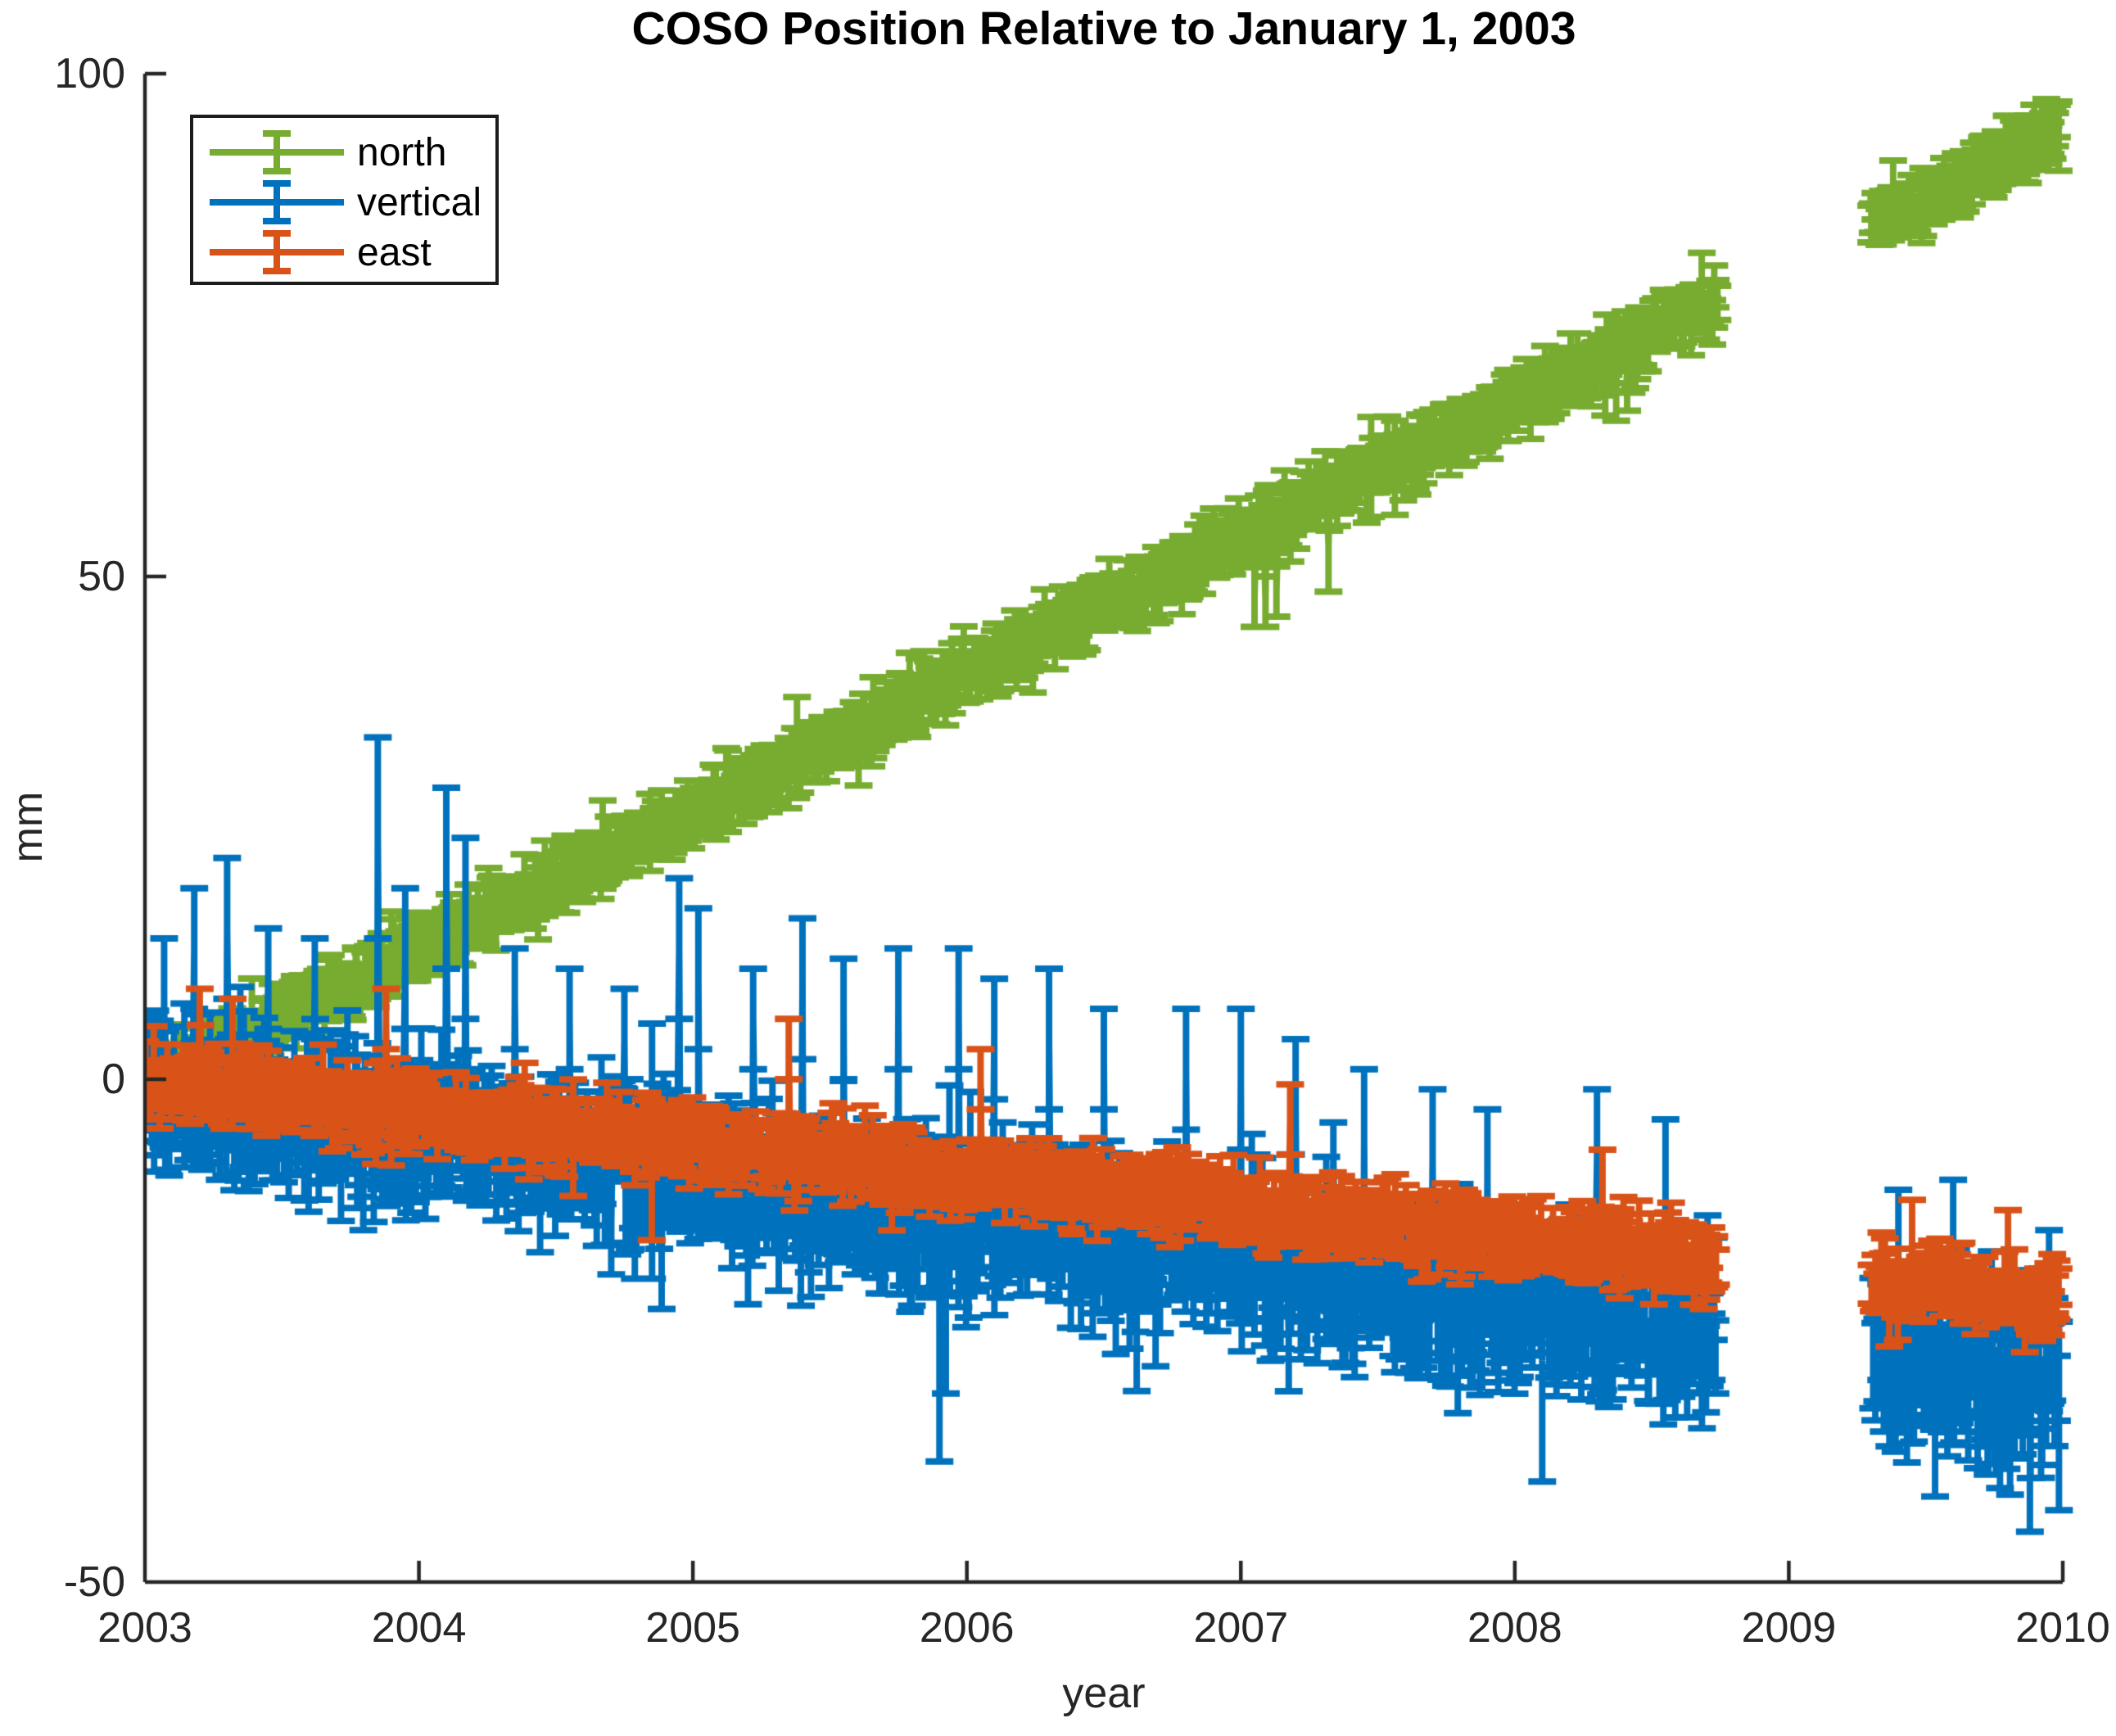 The width and height of the screenshot is (2116, 1736). I want to click on legend: north vertical east, so click(344, 200).